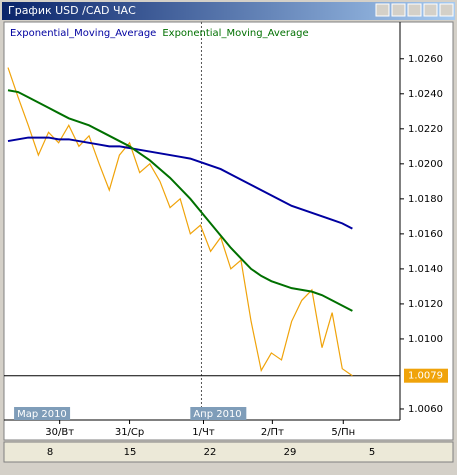 The width and height of the screenshot is (457, 475). I want to click on scroll-label: 22, so click(210, 452).